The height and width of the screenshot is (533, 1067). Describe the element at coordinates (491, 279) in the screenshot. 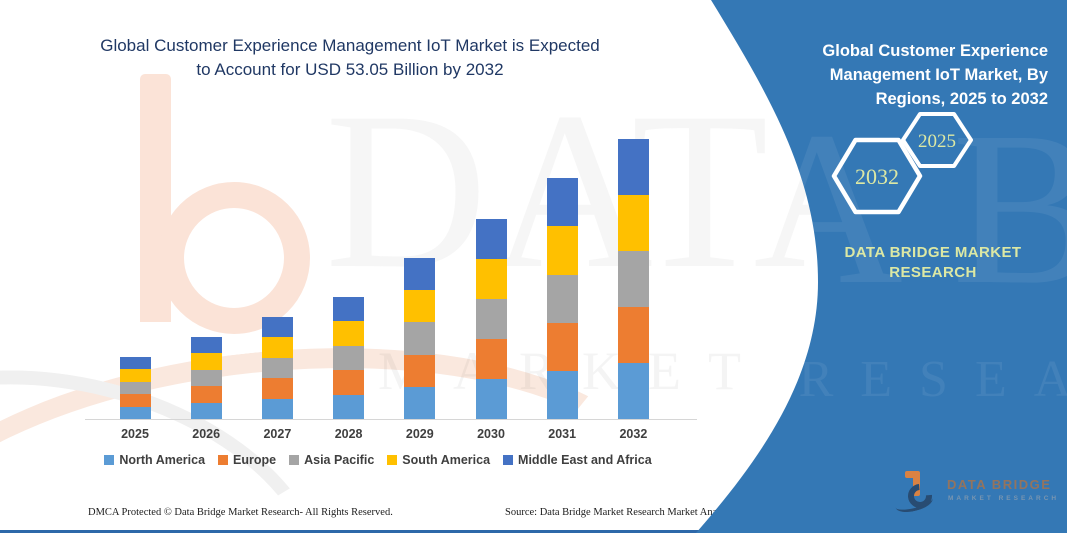

I see `segment-south-america-2030` at that location.